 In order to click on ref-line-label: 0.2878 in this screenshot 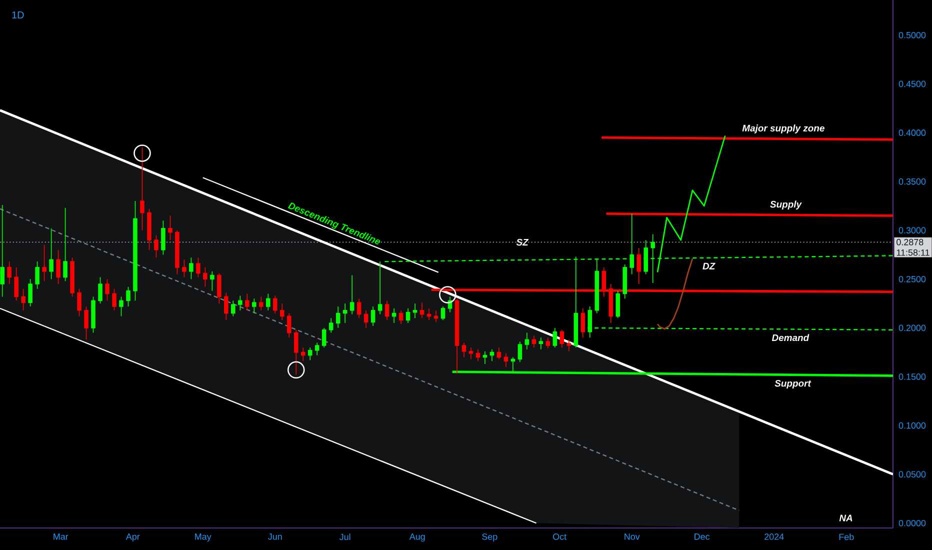, I will do `click(910, 242)`.